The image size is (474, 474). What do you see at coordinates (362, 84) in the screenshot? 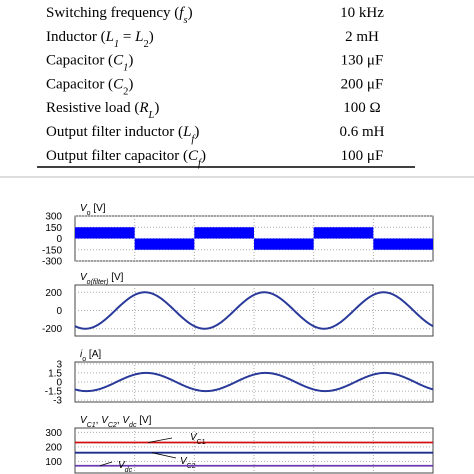
I see `parameter-value: 200 μF` at bounding box center [362, 84].